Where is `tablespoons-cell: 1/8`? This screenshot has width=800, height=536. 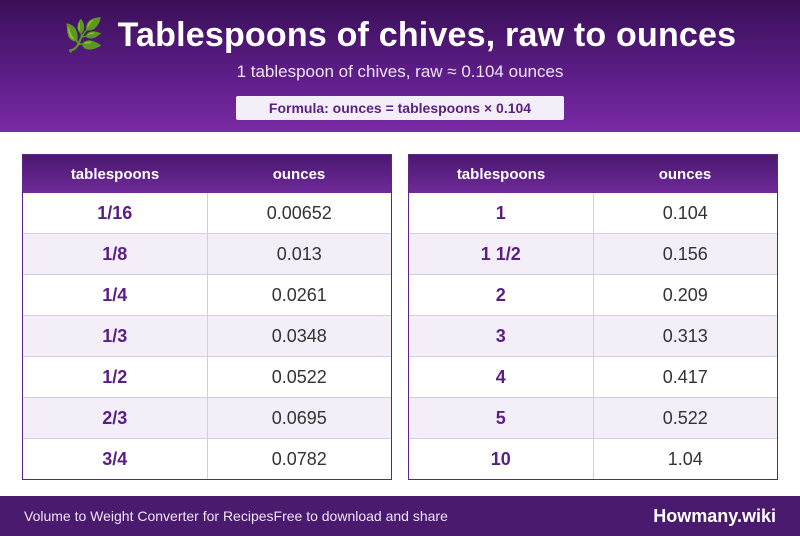 tablespoons-cell: 1/8 is located at coordinates (115, 254).